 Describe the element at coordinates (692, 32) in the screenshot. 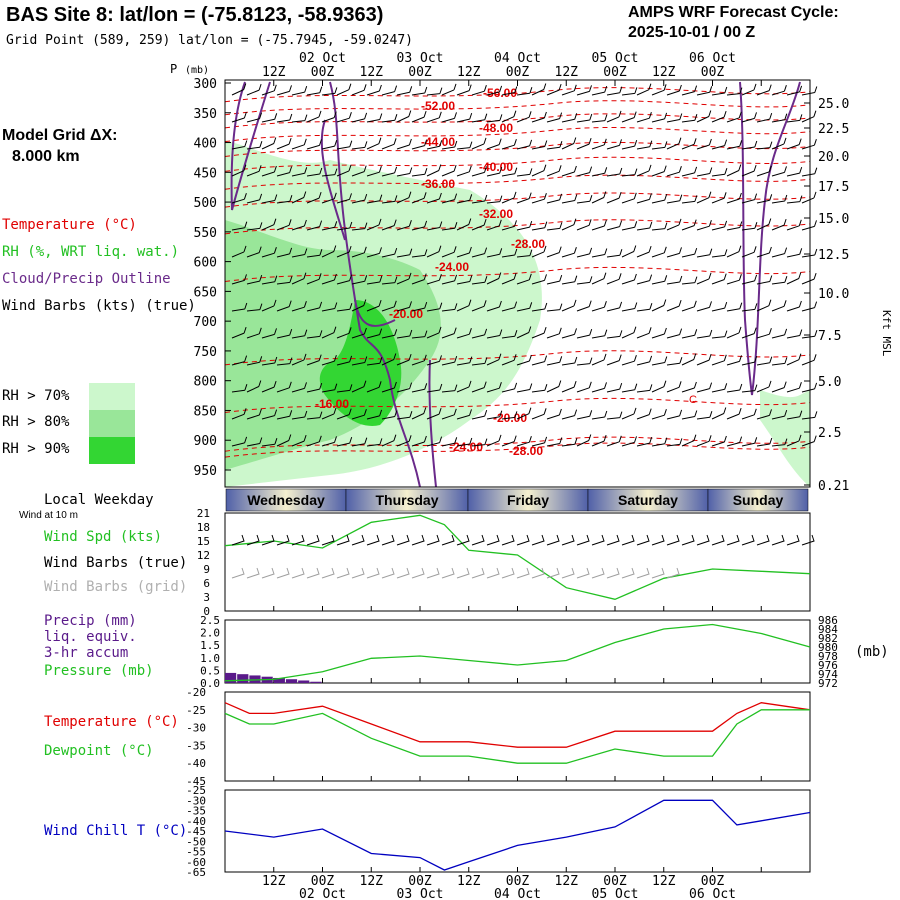

I see `forecast-cycle-value: 2025-10-01 / 00 Z` at that location.